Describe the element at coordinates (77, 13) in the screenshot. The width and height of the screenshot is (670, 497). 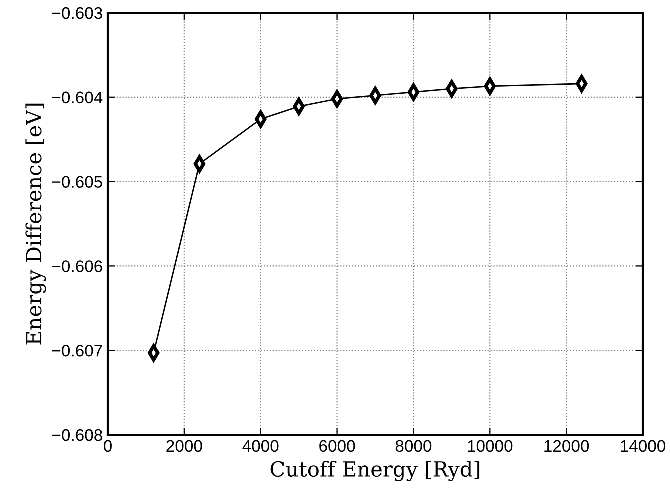
I see `y-tick-label: −0.603` at that location.